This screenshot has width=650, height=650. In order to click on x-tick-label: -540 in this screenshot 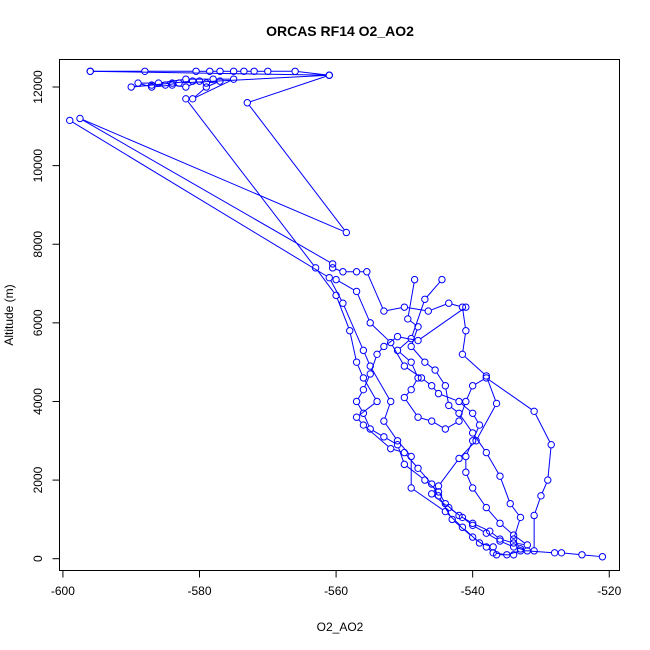, I will do `click(473, 591)`.